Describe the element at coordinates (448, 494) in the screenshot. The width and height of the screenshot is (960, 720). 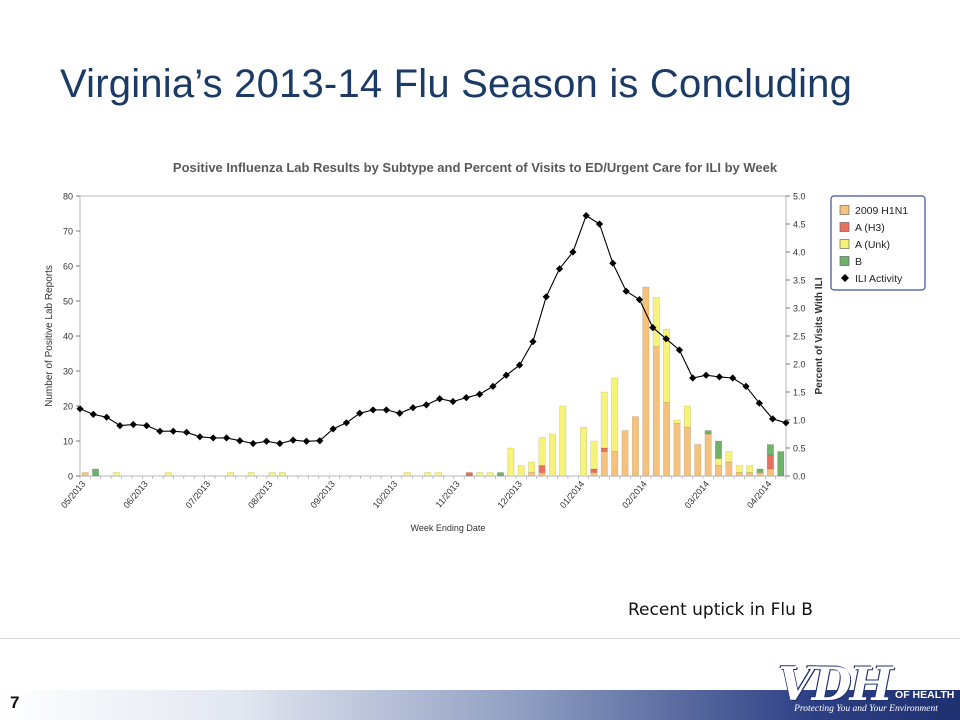
I see `x-tick-label: 11/2013` at that location.